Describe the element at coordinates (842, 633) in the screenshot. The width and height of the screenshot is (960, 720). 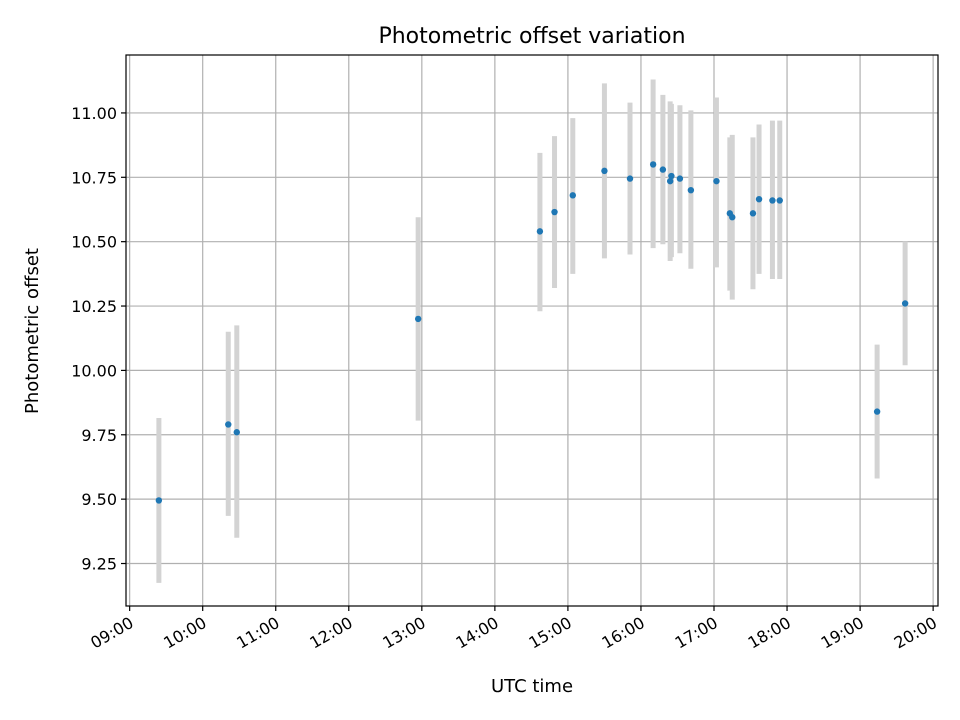
I see `x-tick-label: 19:00` at that location.